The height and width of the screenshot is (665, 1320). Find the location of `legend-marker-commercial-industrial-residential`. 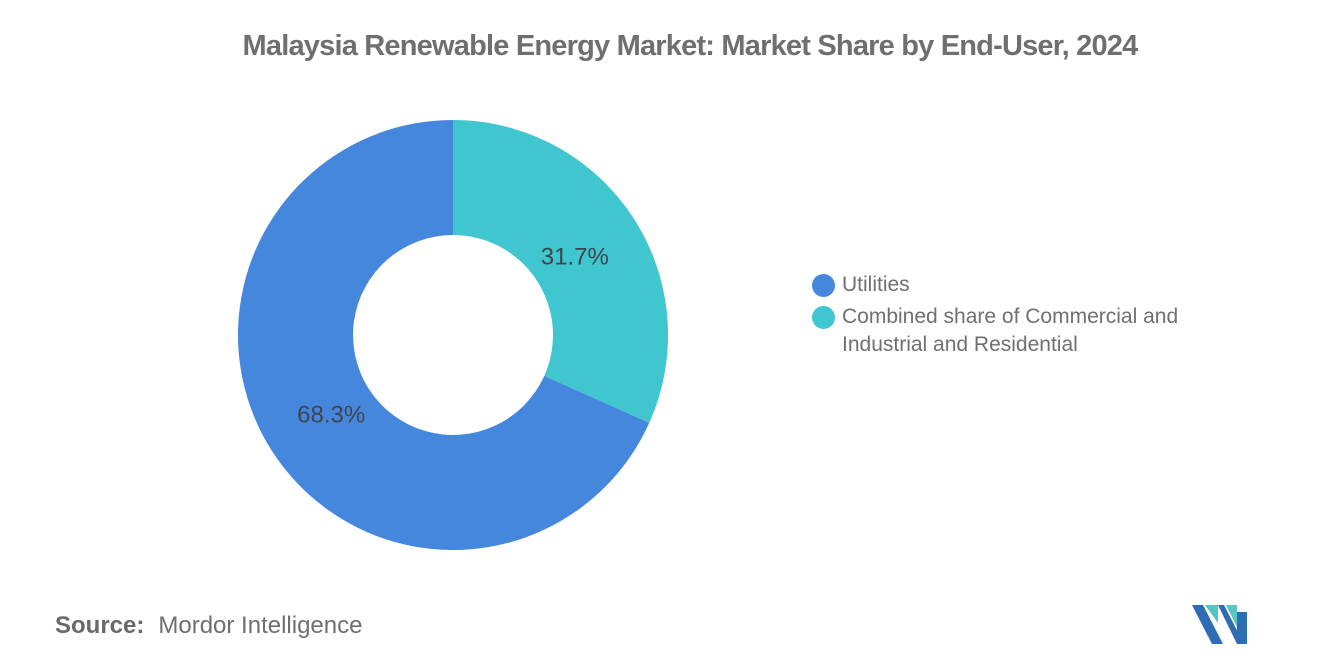

legend-marker-commercial-industrial-residential is located at coordinates (823, 317).